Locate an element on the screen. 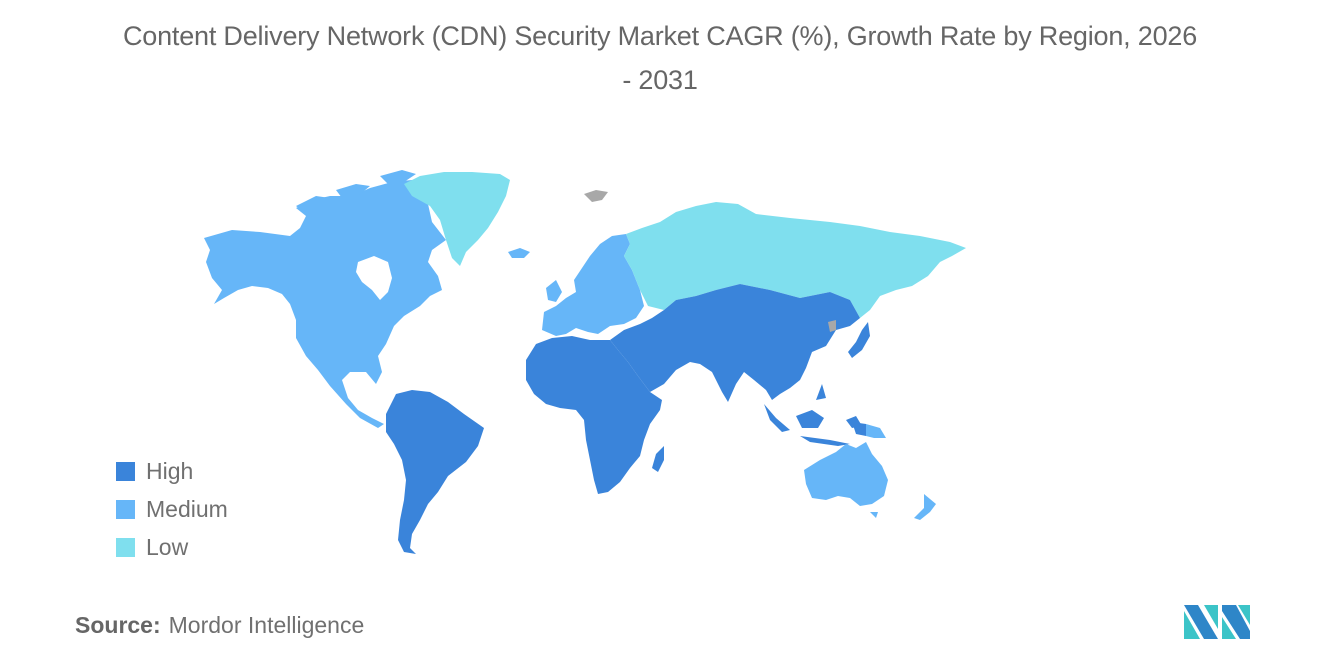 Image resolution: width=1320 pixels, height=665 pixels. legend: High Medium Low is located at coordinates (172, 509).